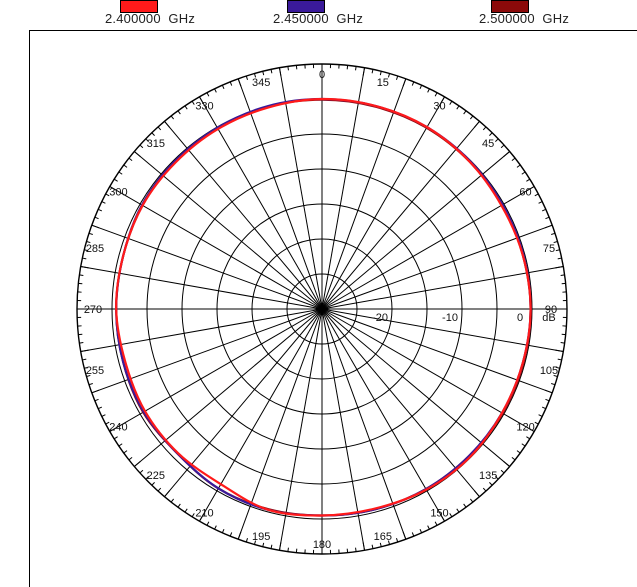 The width and height of the screenshot is (637, 587). Describe the element at coordinates (306, 6) in the screenshot. I see `legend-swatch-2450mhz` at that location.